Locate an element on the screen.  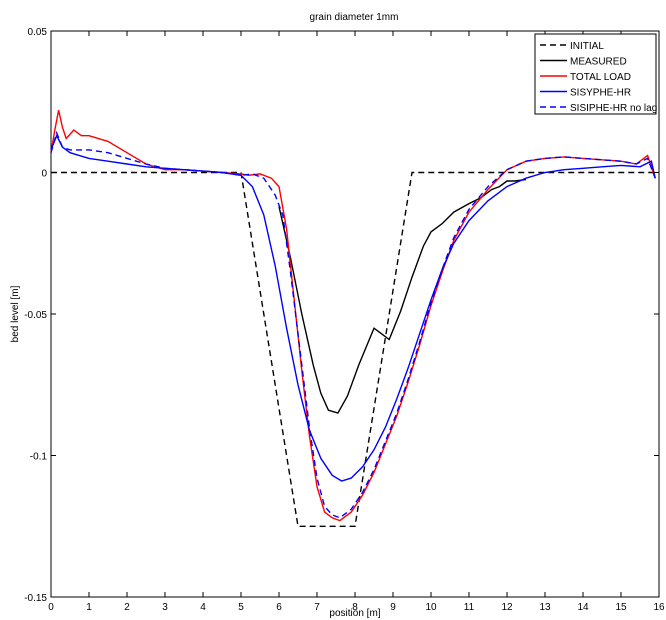
legend-label: SISIPHE-HR no lag is located at coordinates (613, 108).